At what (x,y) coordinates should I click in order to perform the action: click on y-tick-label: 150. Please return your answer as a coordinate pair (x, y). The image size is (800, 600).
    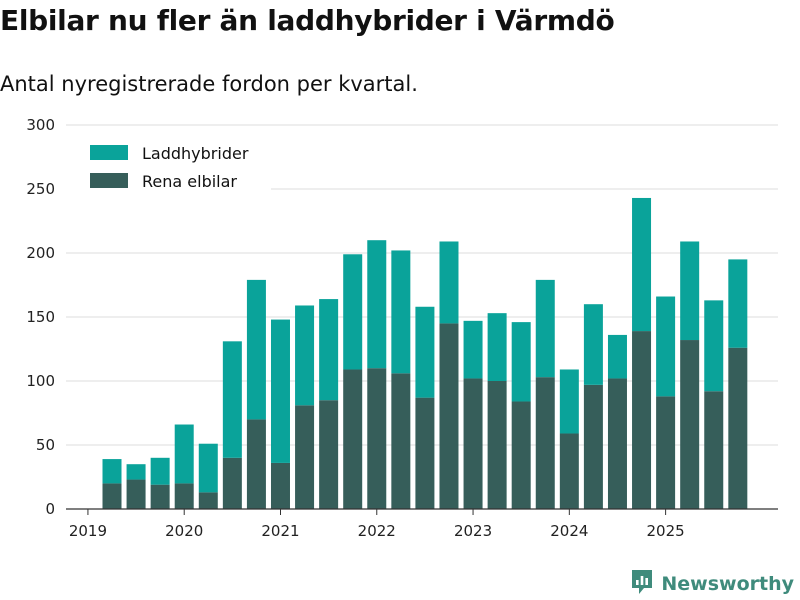
    Looking at the image, I should click on (40, 317).